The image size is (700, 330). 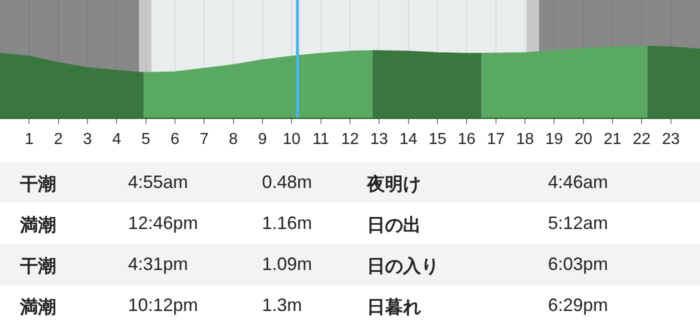 I want to click on text: 6:29pm, so click(x=578, y=305).